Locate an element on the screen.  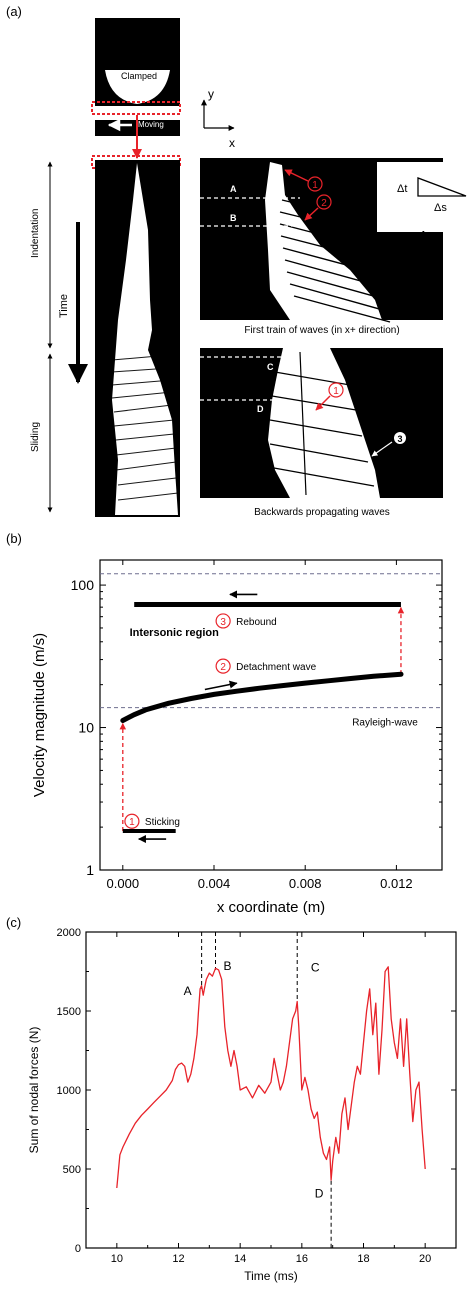
marker-d: D is located at coordinates (260, 409).